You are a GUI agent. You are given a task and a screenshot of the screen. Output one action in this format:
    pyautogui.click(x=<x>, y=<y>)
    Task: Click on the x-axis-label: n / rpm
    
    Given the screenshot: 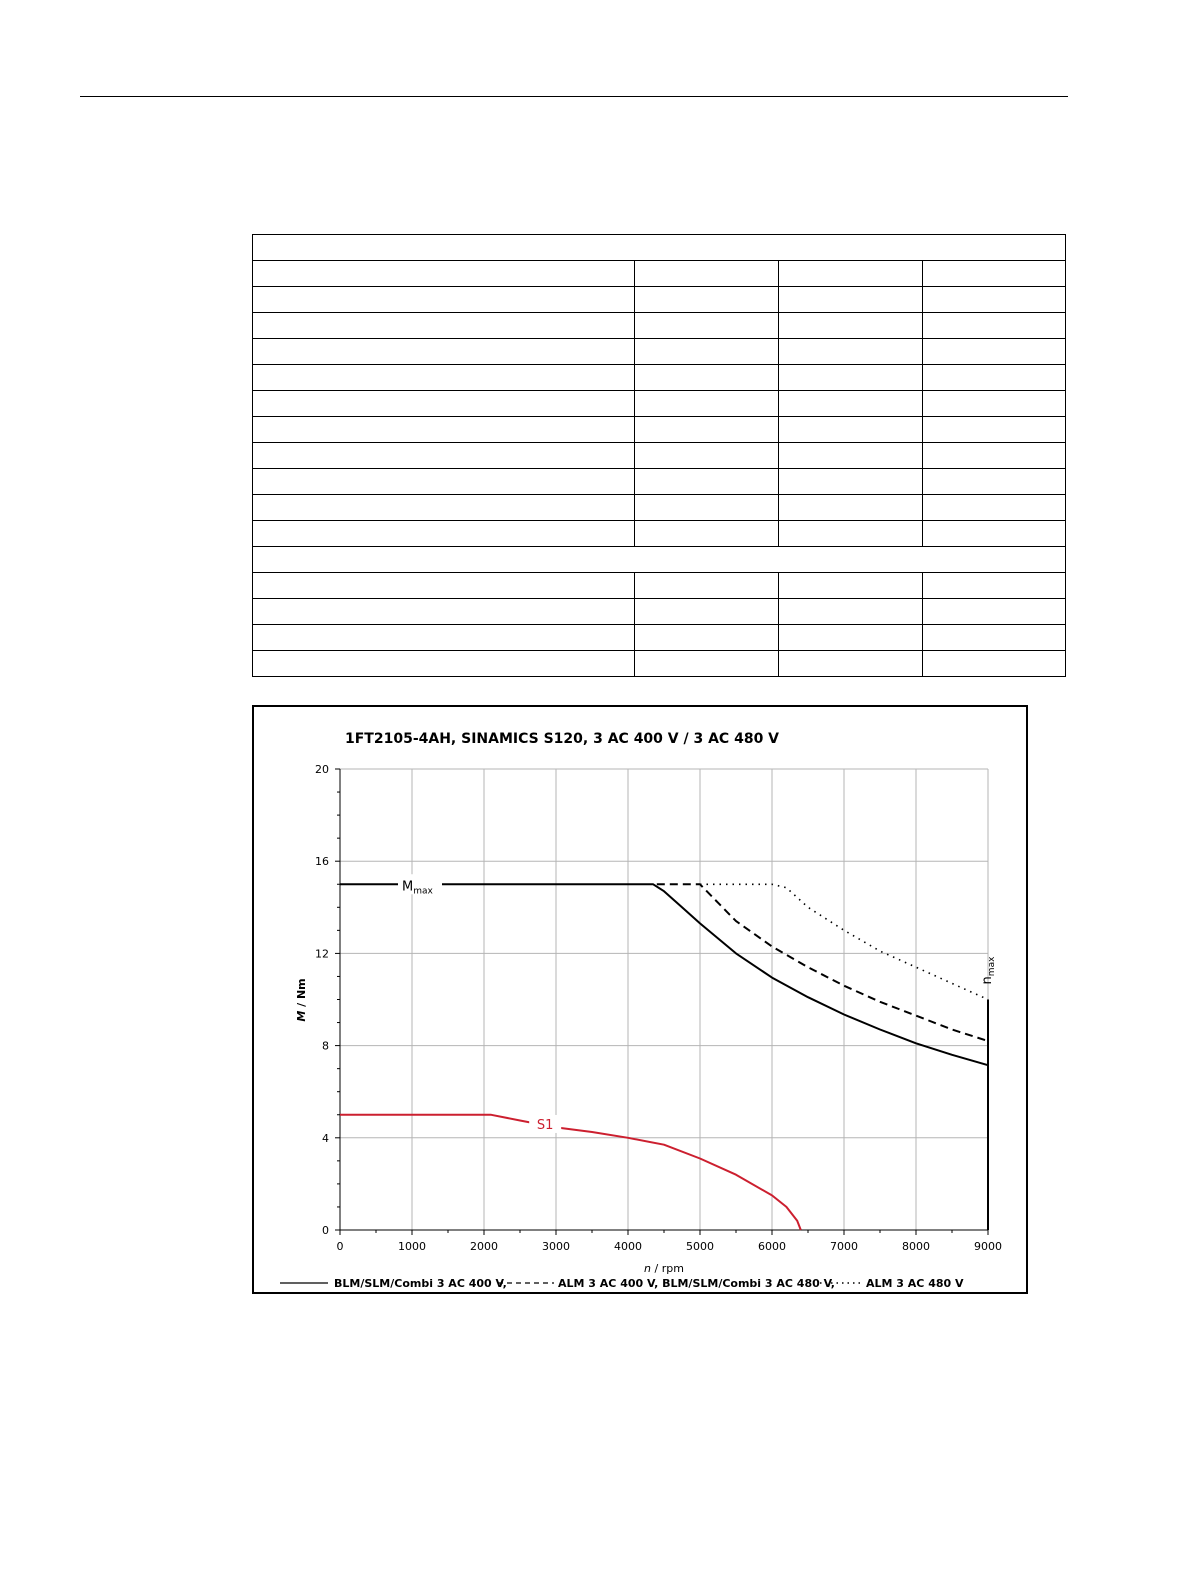 What is the action you would take?
    pyautogui.click(x=664, y=1268)
    